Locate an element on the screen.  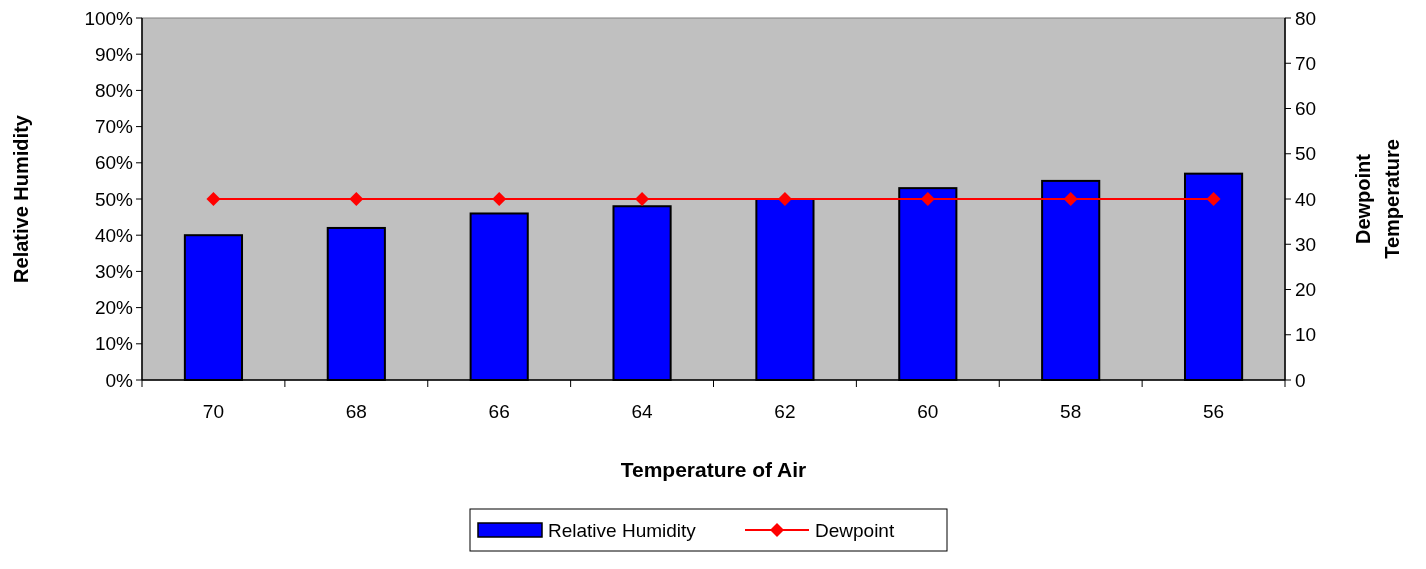
x-tick-label: 58 is located at coordinates (1071, 411).